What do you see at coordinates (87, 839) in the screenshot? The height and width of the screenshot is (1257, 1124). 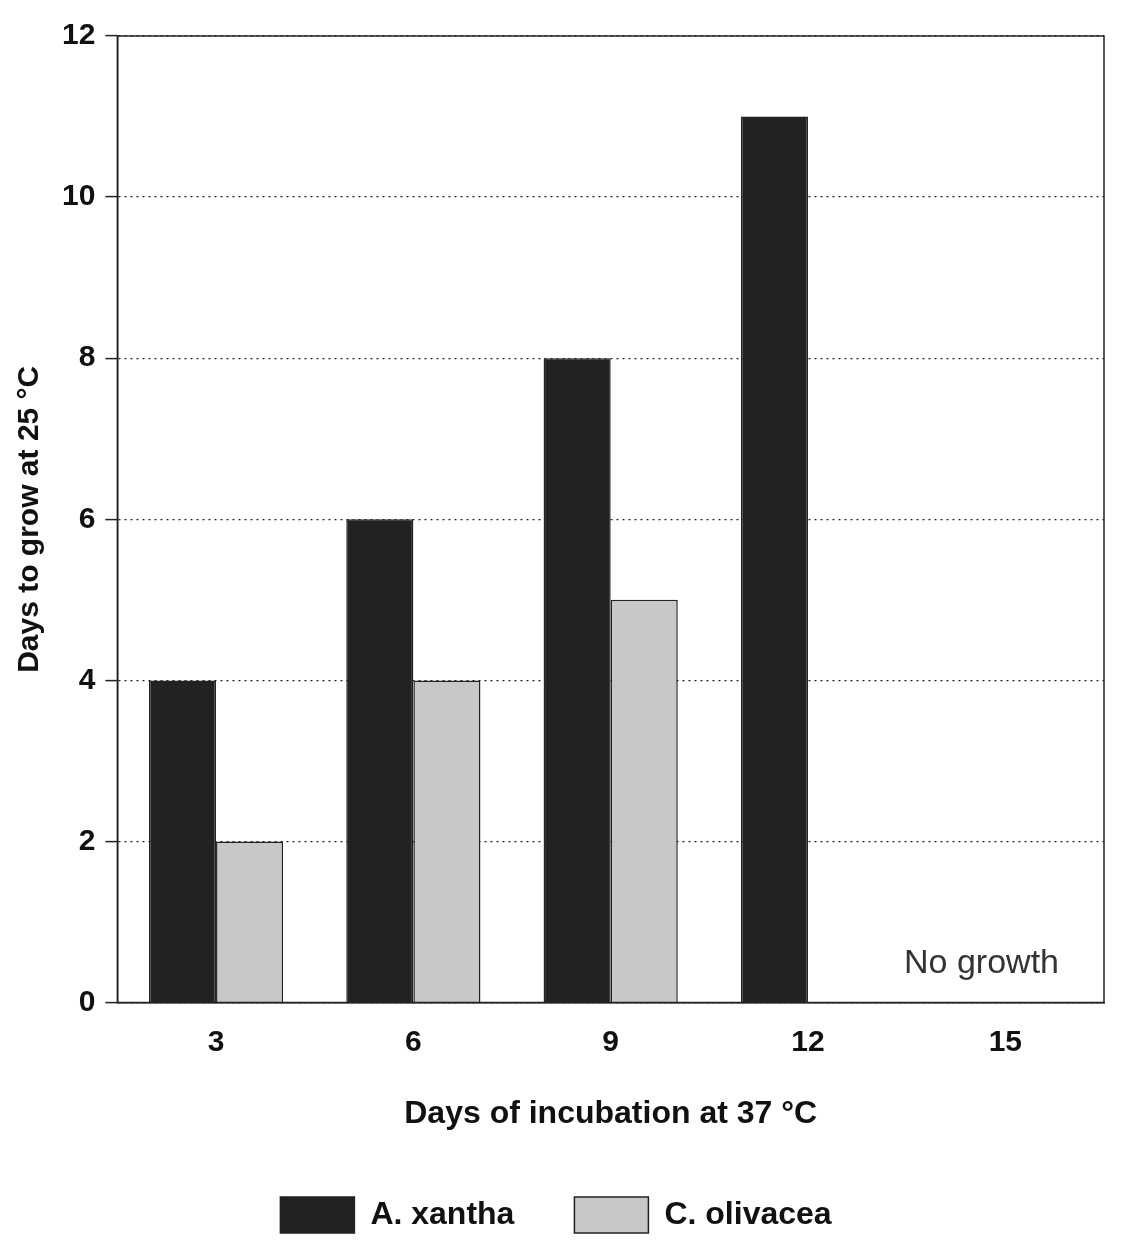 I see `y-tick-label: 2` at bounding box center [87, 839].